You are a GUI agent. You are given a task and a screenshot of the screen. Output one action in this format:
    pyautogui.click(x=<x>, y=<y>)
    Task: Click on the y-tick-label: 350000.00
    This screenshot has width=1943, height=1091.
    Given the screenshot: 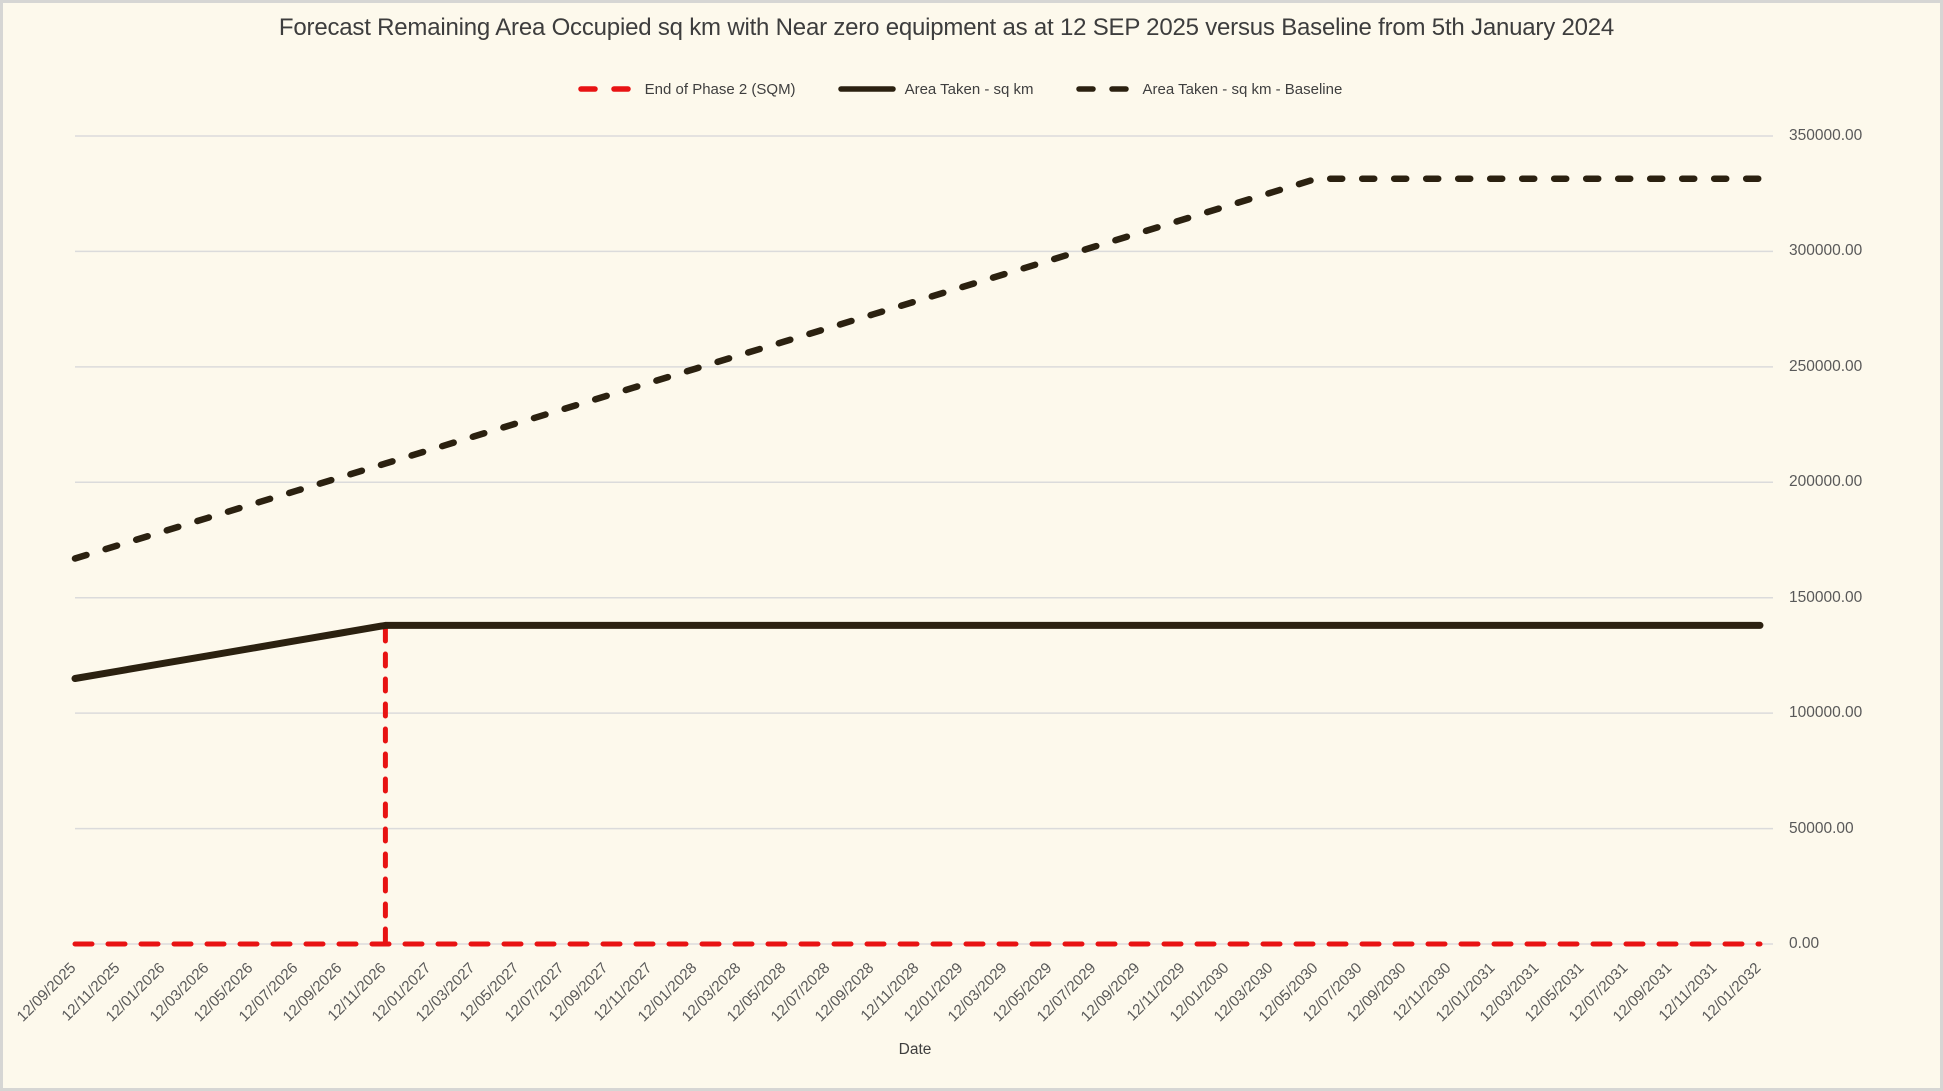 What is the action you would take?
    pyautogui.click(x=1826, y=135)
    